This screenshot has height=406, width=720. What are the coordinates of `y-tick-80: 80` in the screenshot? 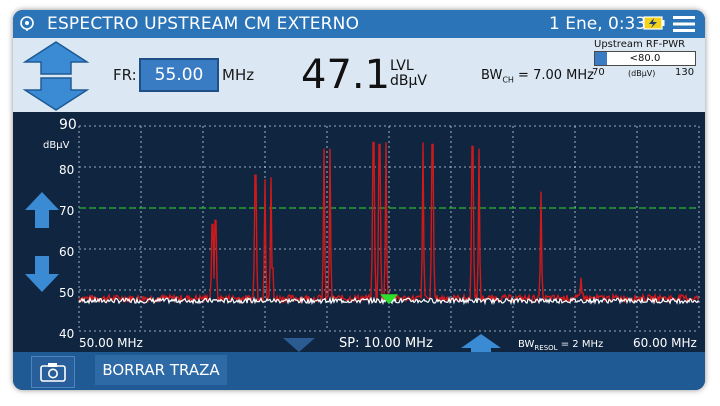 It's located at (67, 170).